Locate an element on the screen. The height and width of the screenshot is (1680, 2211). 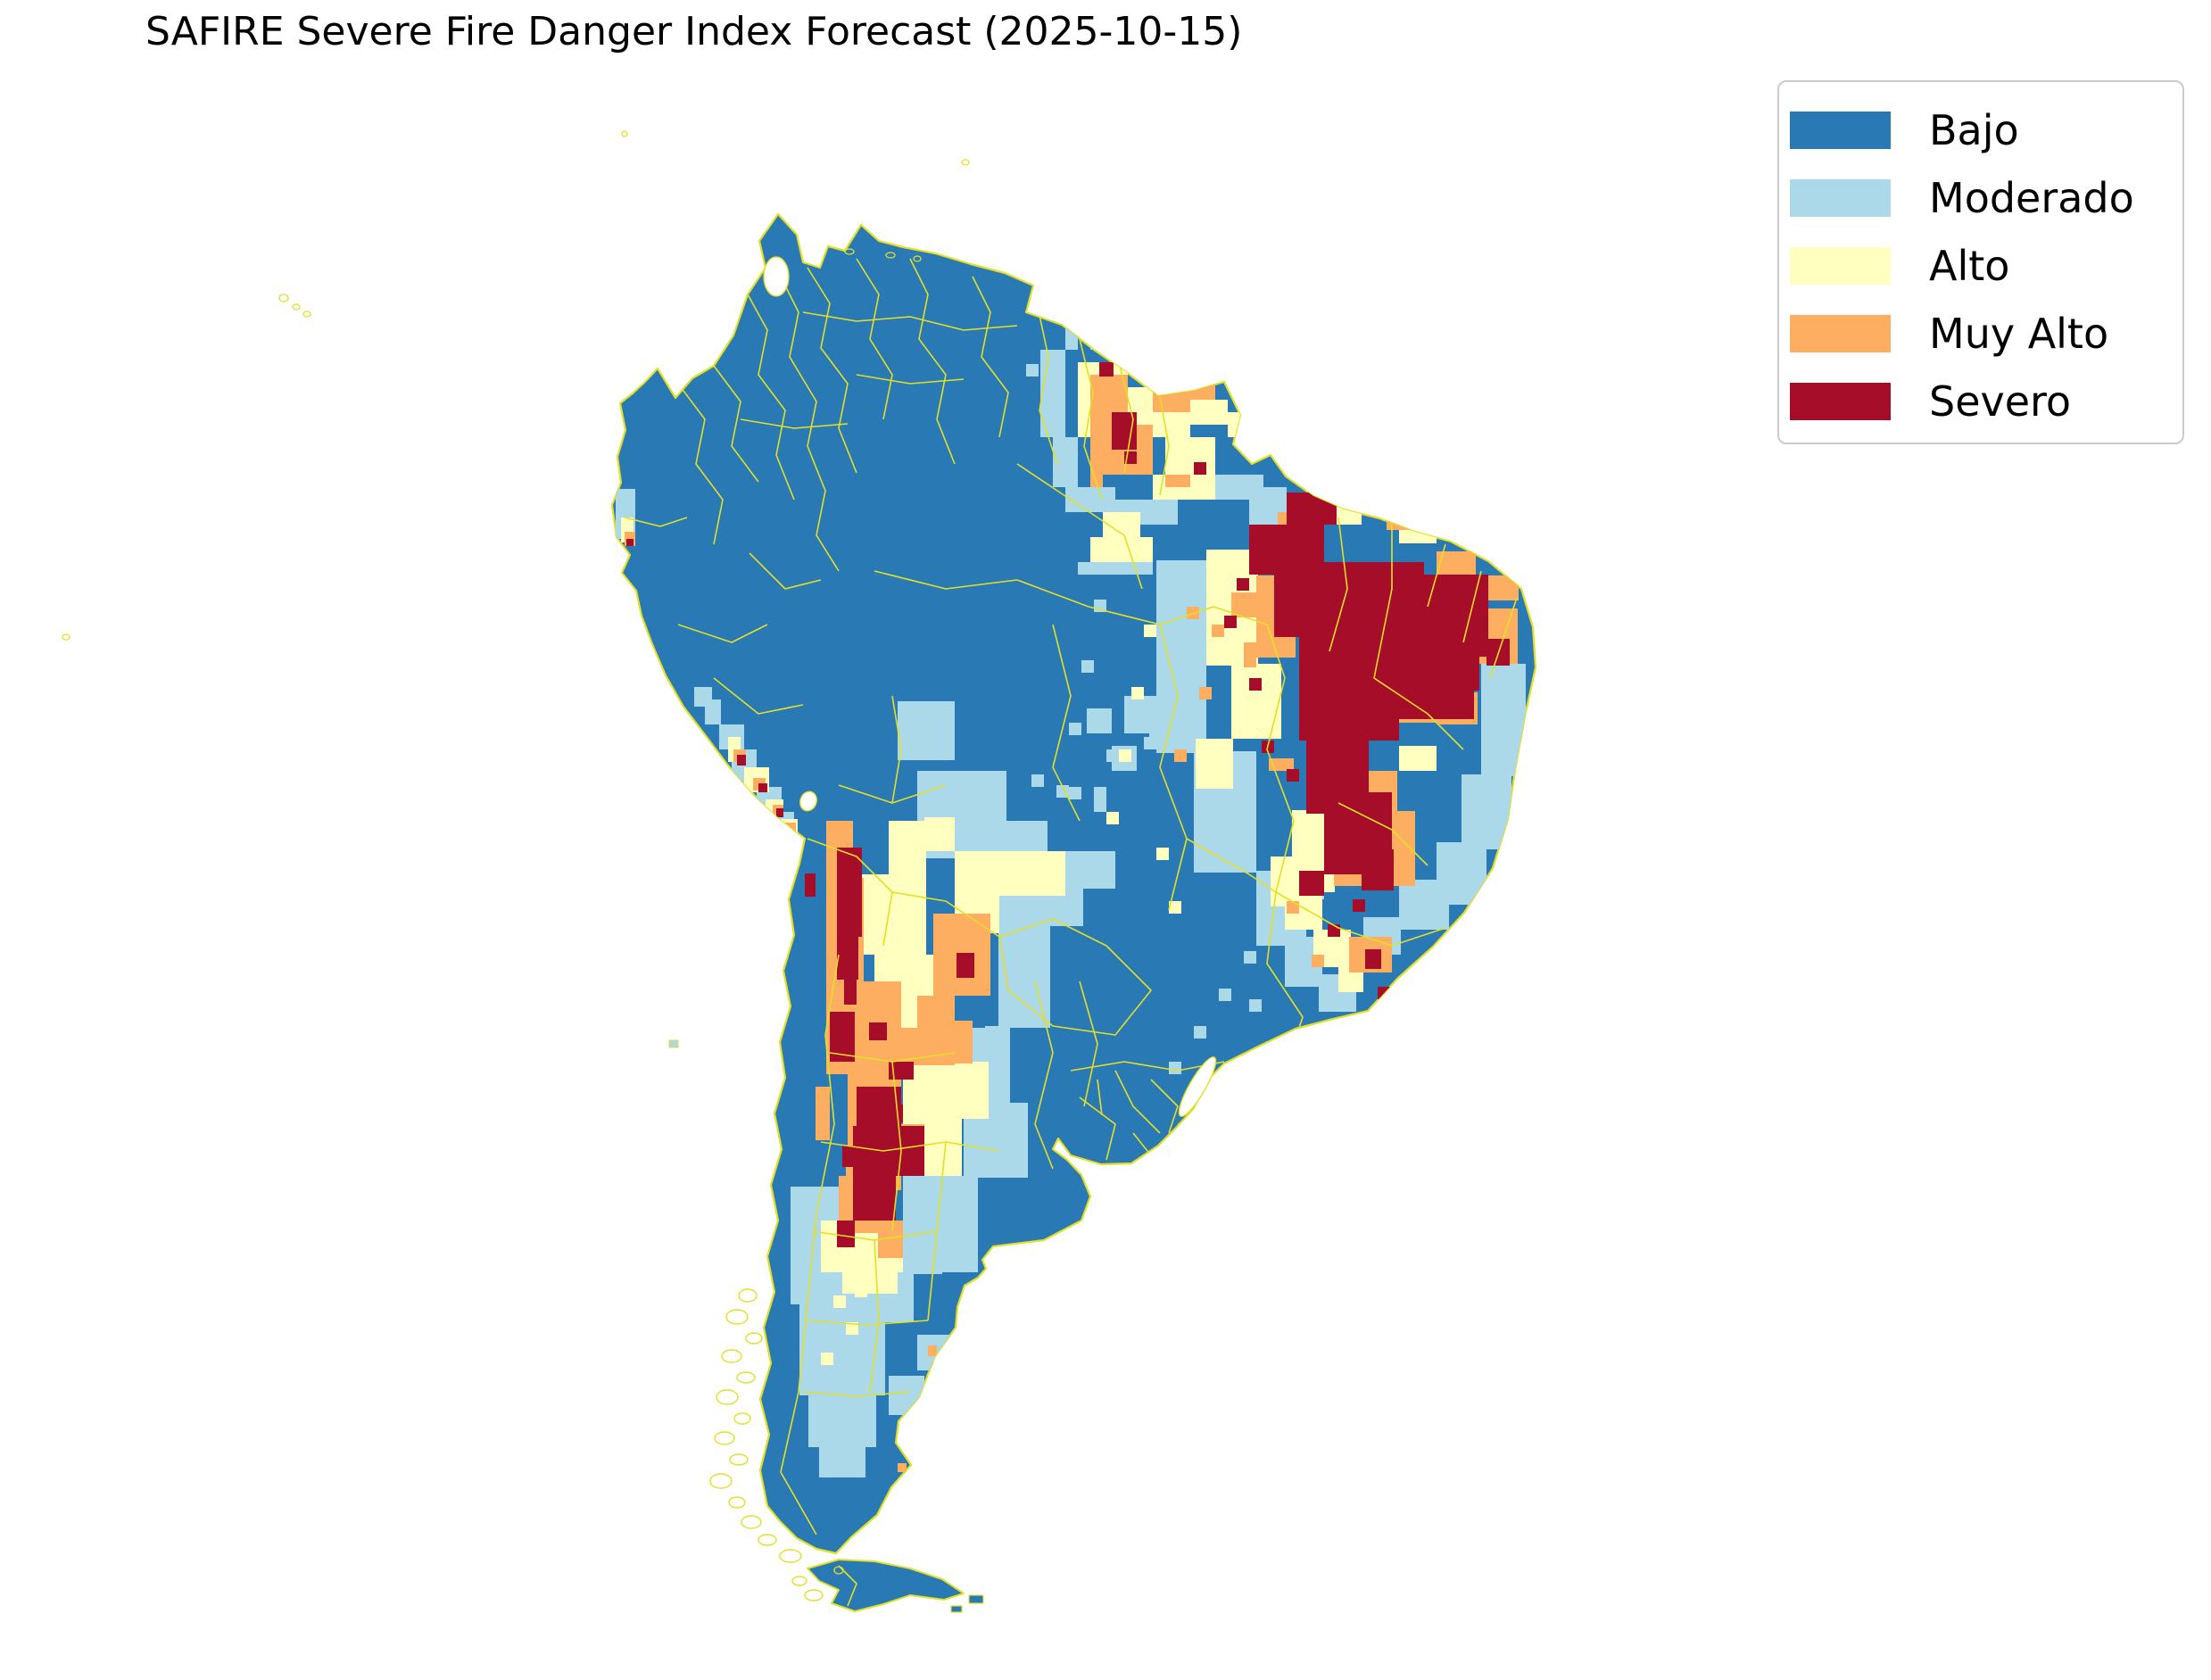
legend-swatch-severo is located at coordinates (1840, 401).